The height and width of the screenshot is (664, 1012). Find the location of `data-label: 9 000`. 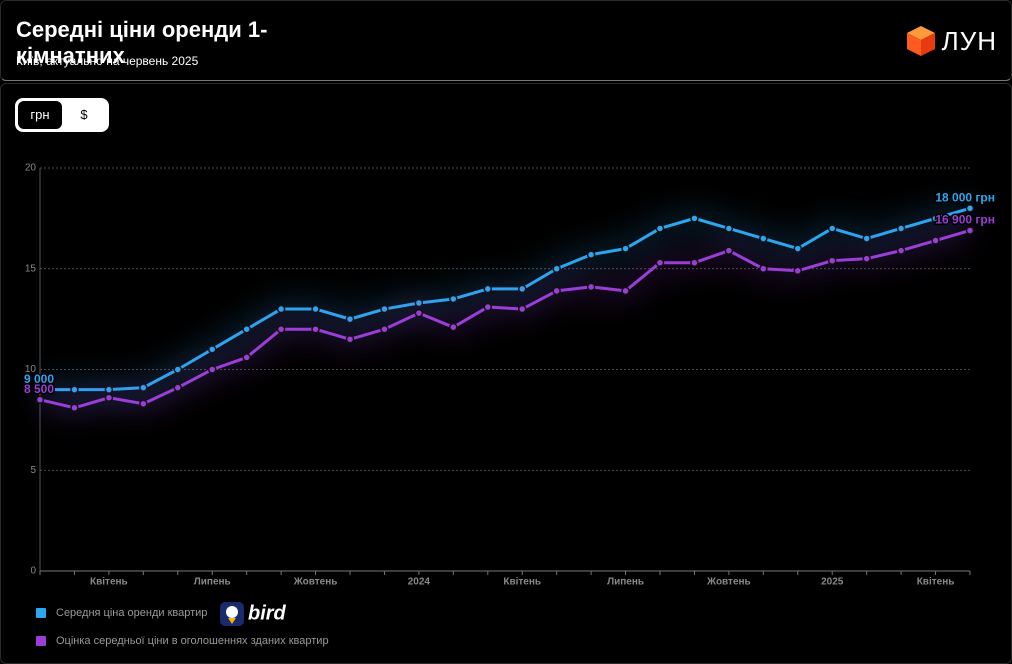

data-label: 9 000 is located at coordinates (39, 379).